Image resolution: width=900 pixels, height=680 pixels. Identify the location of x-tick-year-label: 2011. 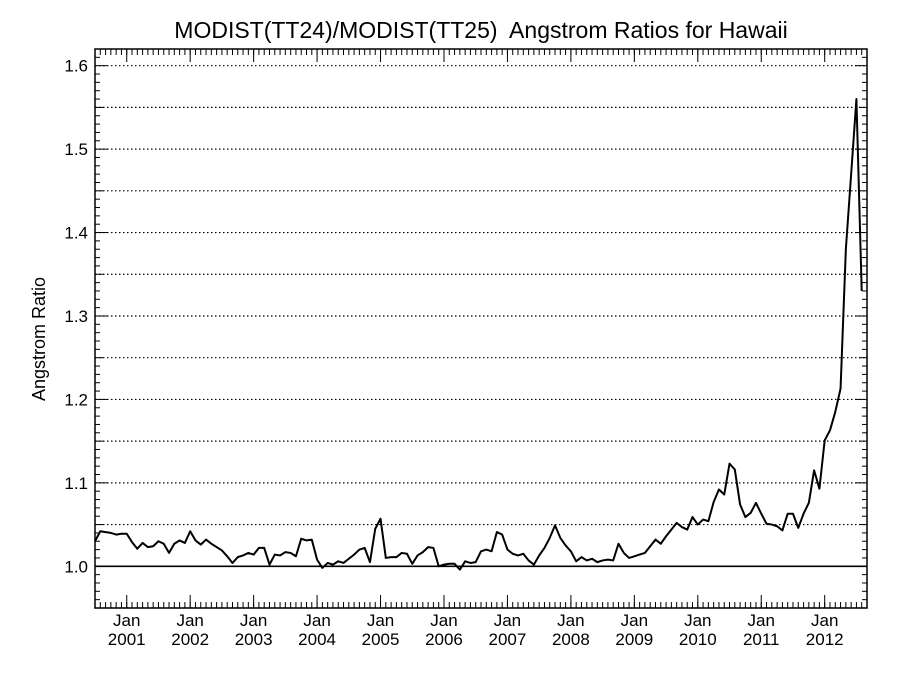
(761, 639).